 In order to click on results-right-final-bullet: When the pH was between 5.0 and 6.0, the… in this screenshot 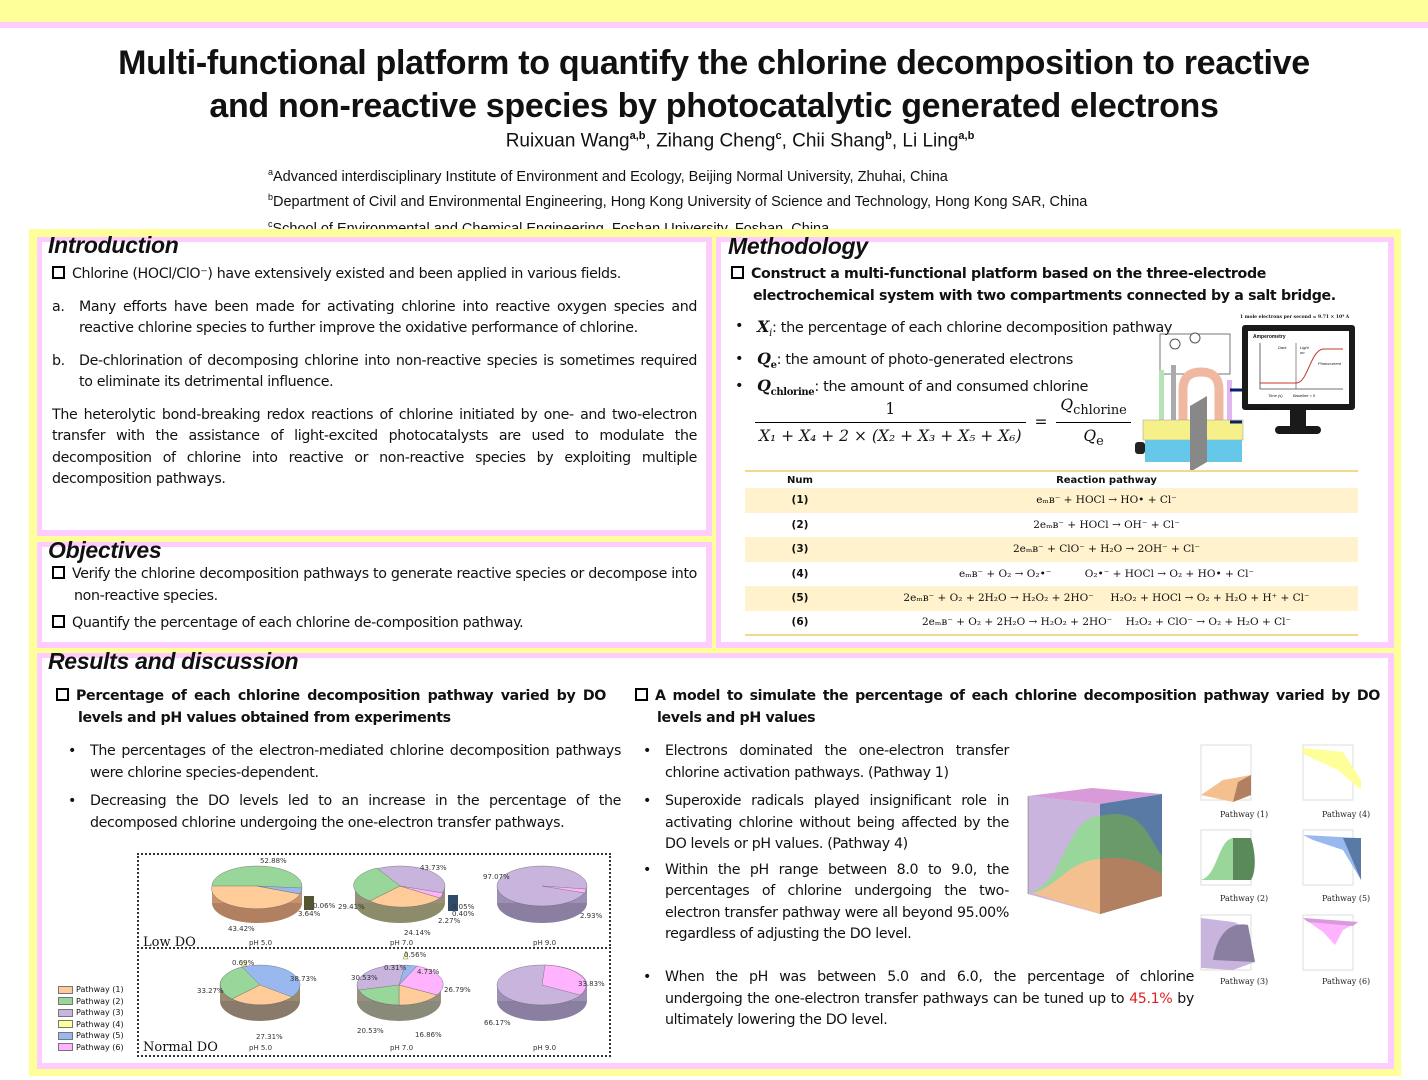, I will do `click(917, 999)`.